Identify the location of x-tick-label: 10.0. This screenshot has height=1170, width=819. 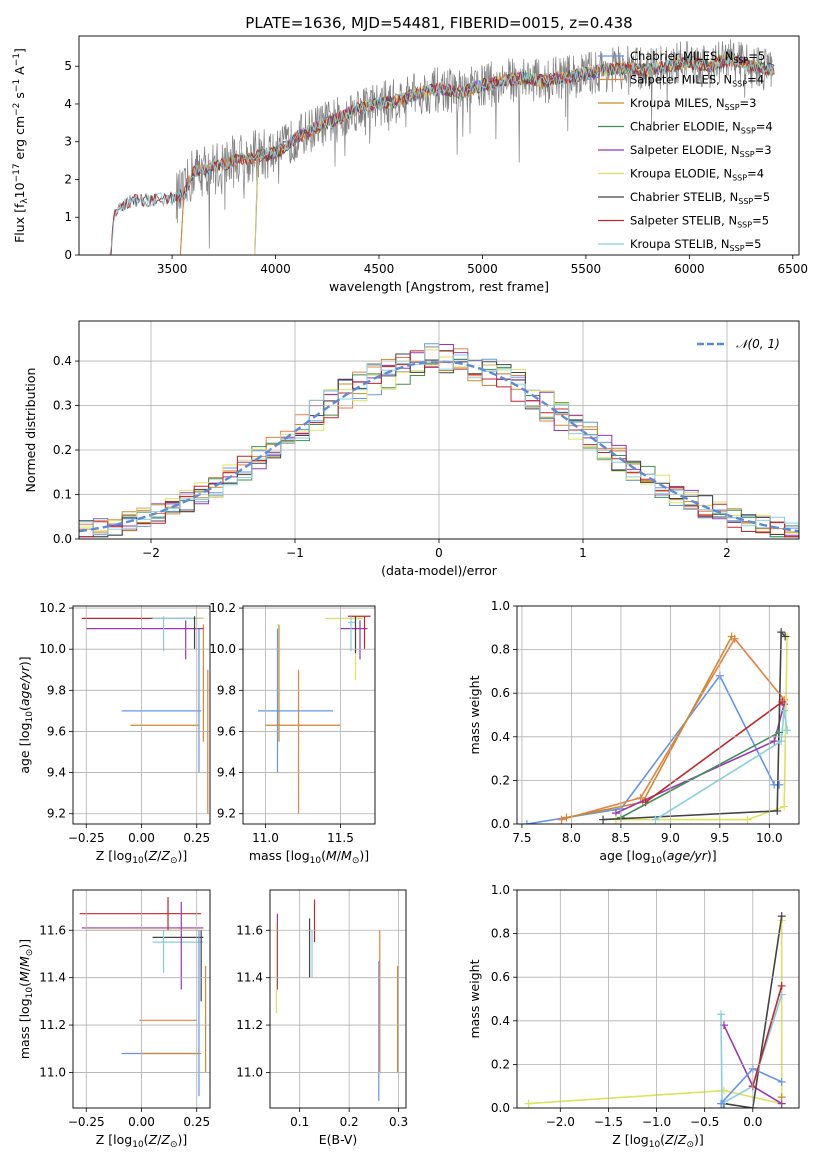
(769, 838).